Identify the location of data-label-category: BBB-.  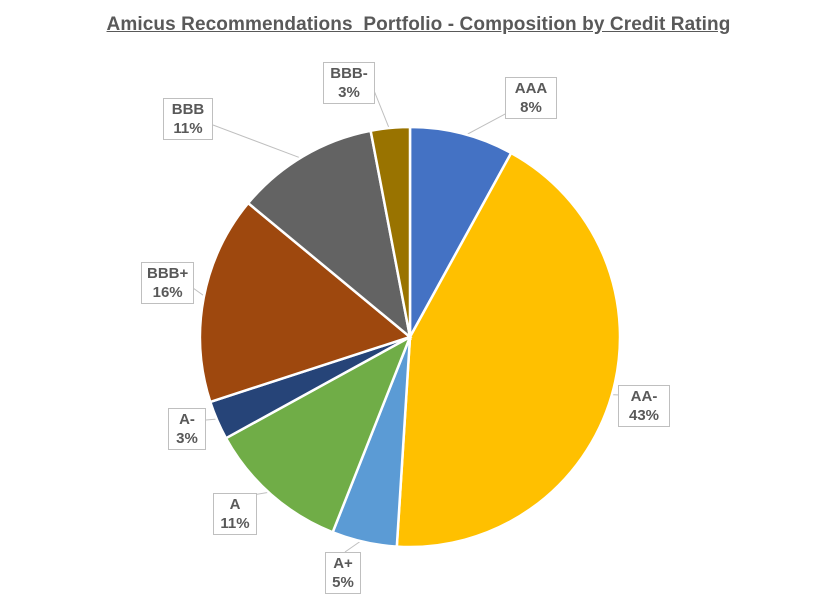
(349, 73).